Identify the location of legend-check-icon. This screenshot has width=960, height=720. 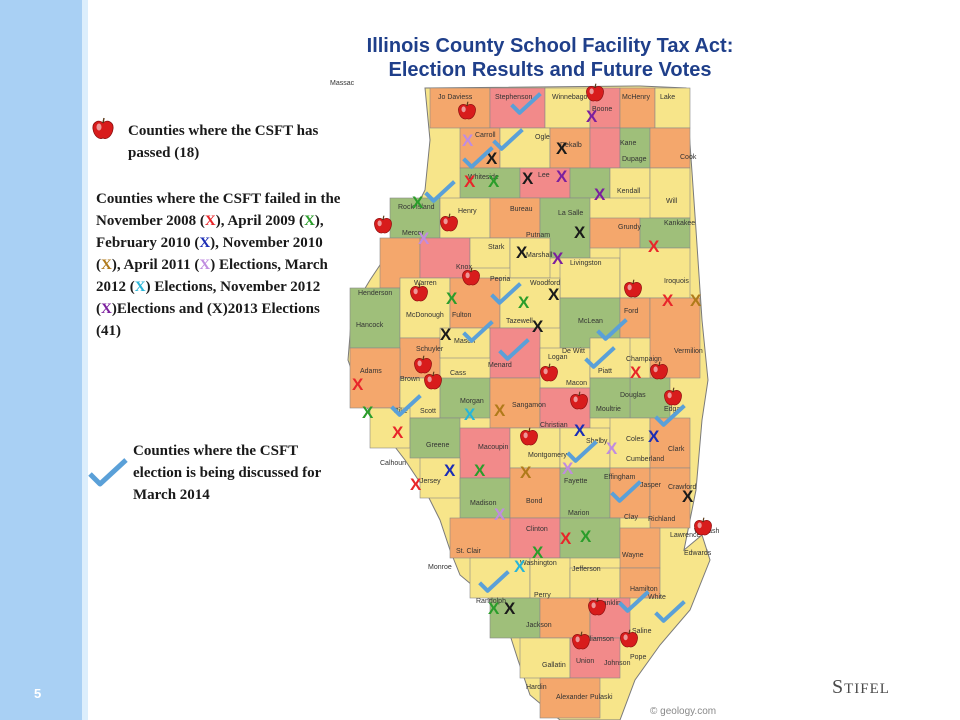
(108, 472).